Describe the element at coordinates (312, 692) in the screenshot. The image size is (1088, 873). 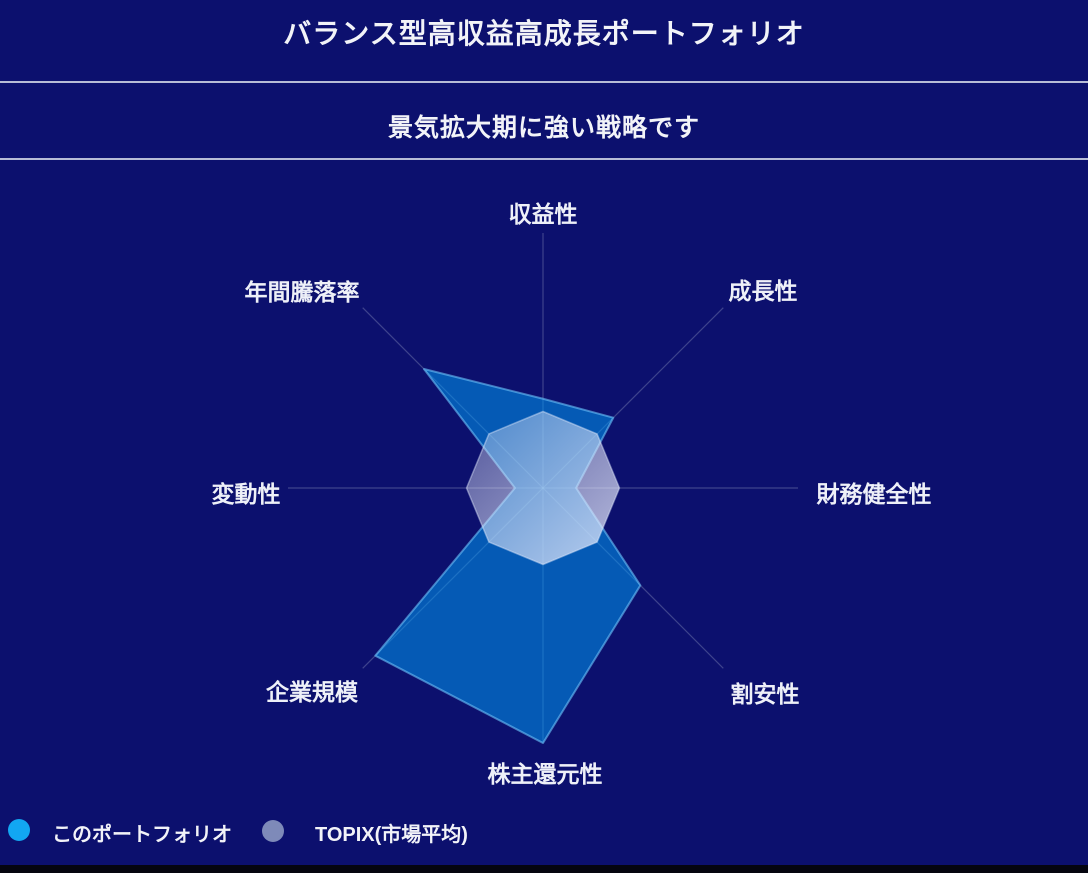
I see `axis-label-5: 企業規模` at that location.